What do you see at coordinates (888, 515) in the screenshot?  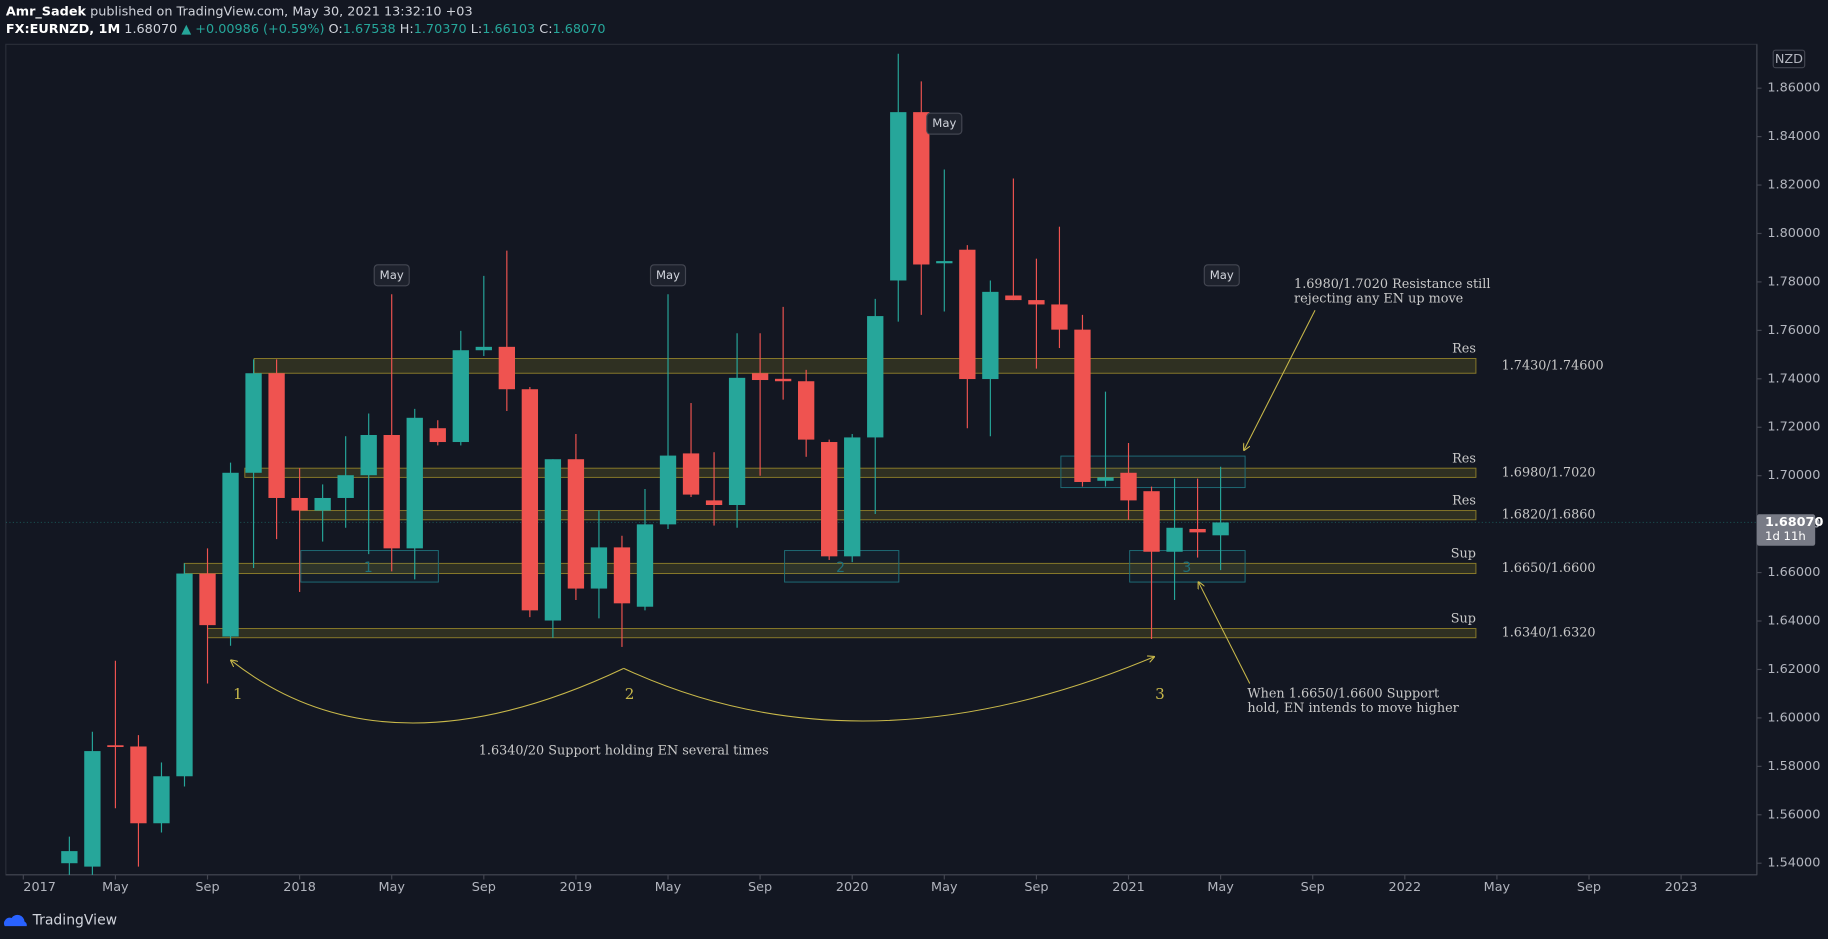 I see `zone` at bounding box center [888, 515].